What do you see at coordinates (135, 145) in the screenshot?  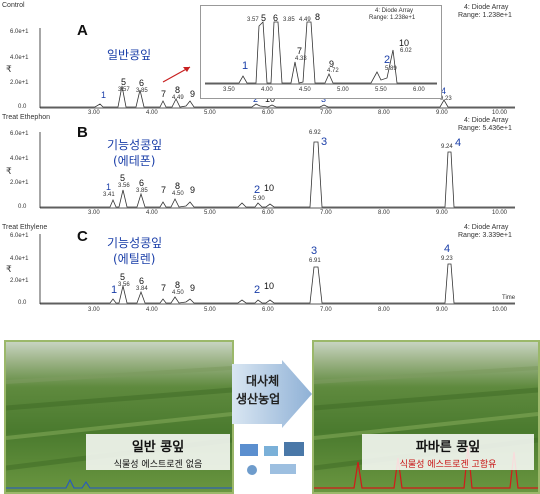 I see `panel-title: 기능성콩잎` at bounding box center [135, 145].